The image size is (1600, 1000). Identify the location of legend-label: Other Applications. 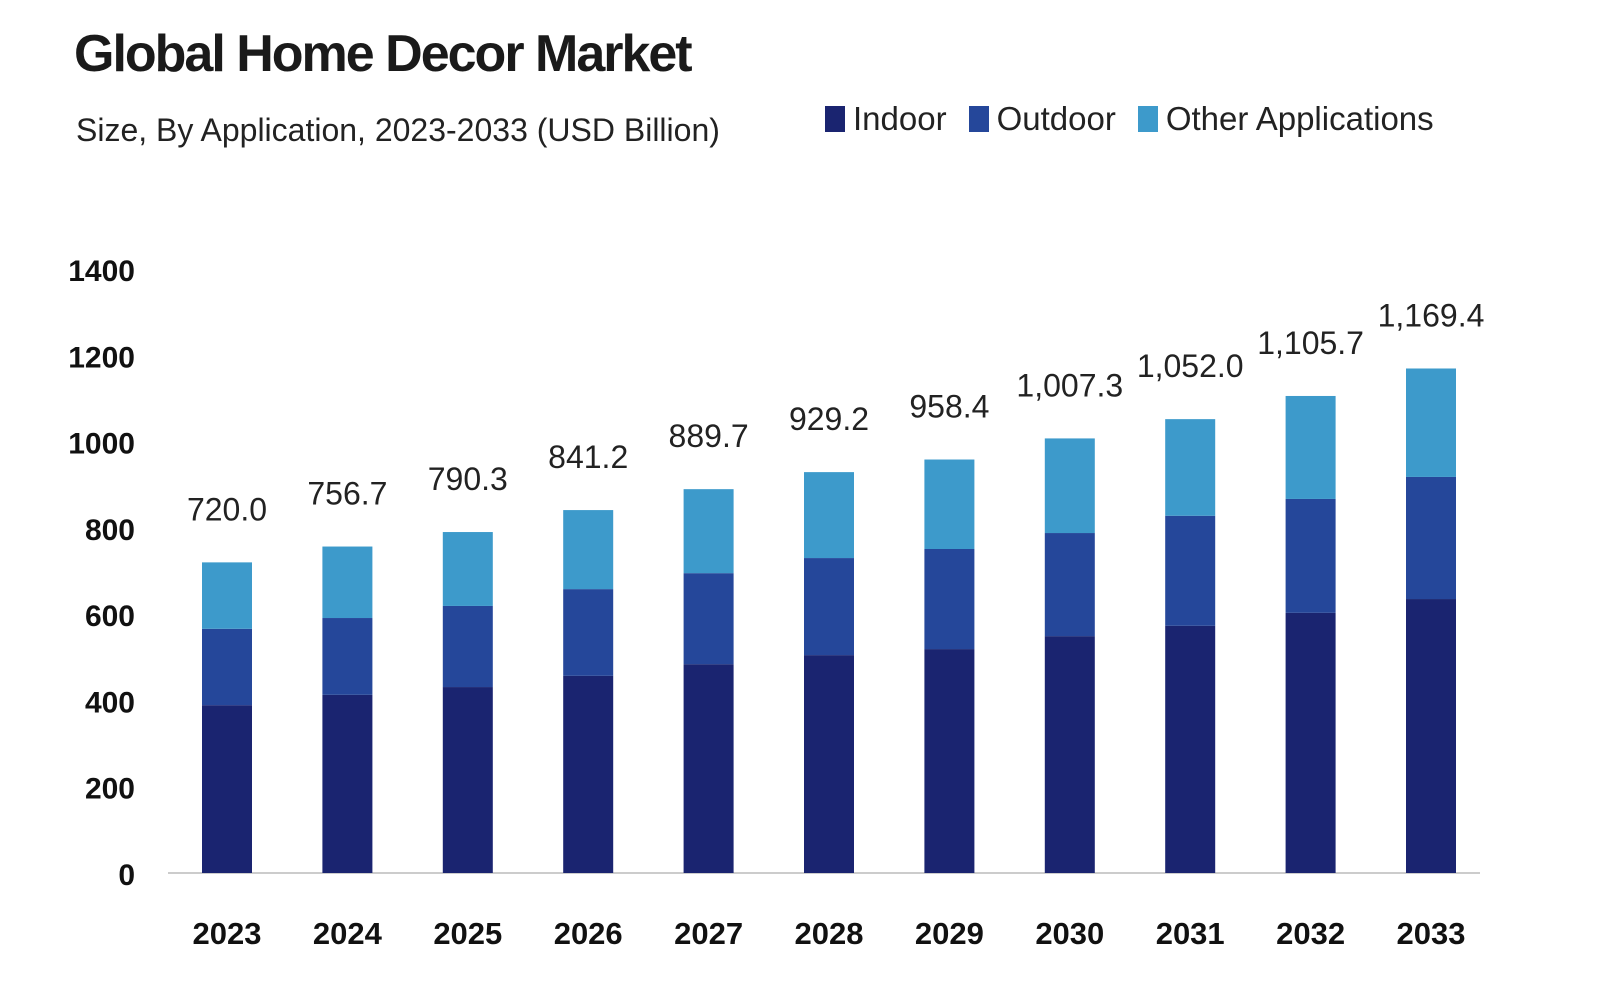
(1299, 118).